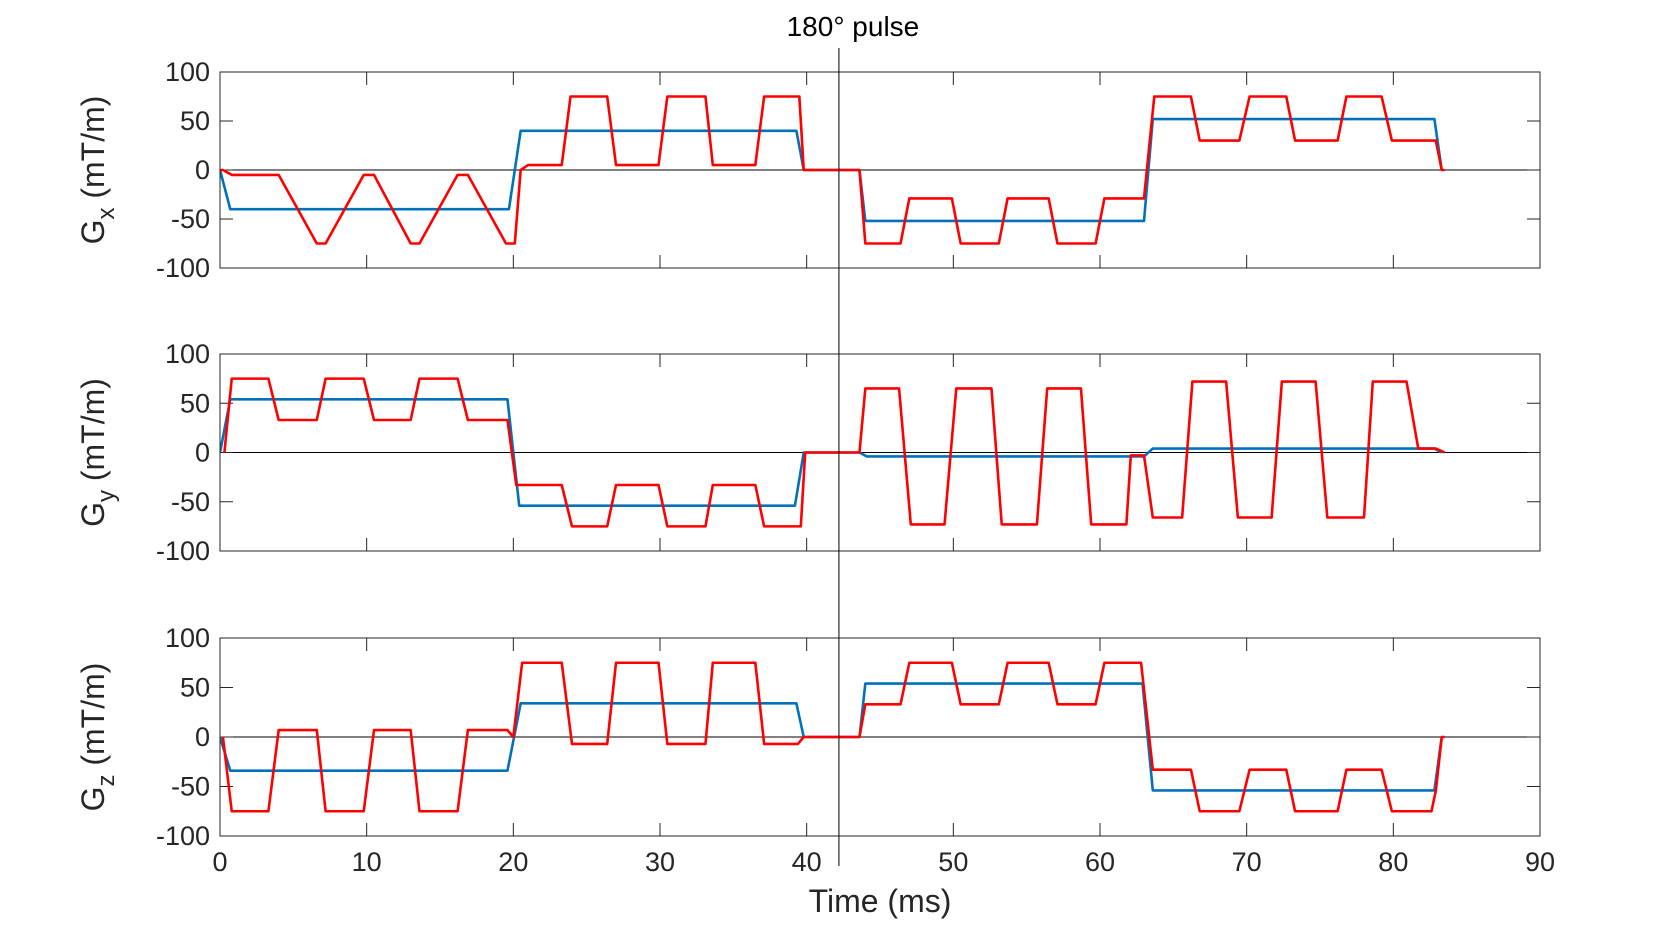 Image resolution: width=1680 pixels, height=933 pixels. What do you see at coordinates (93, 434) in the screenshot?
I see `y-label-units-gy: (mT/m)` at bounding box center [93, 434].